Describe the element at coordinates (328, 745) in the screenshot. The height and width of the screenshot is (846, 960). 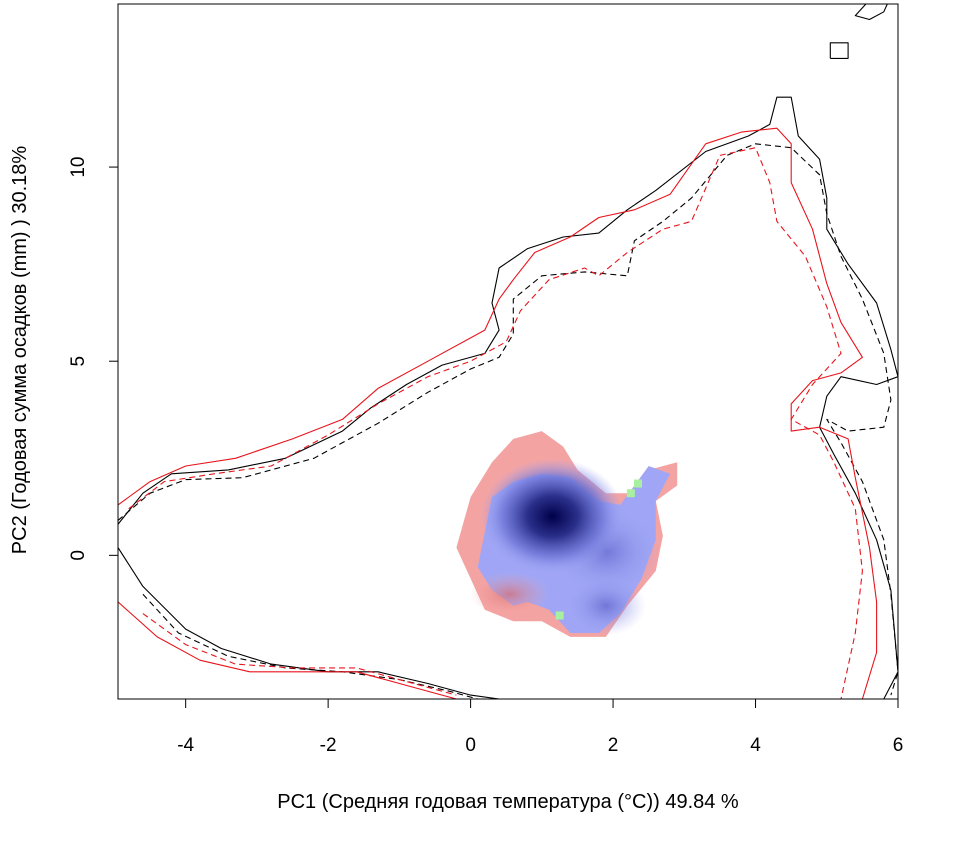
I see `x-tick-label: -2` at that location.